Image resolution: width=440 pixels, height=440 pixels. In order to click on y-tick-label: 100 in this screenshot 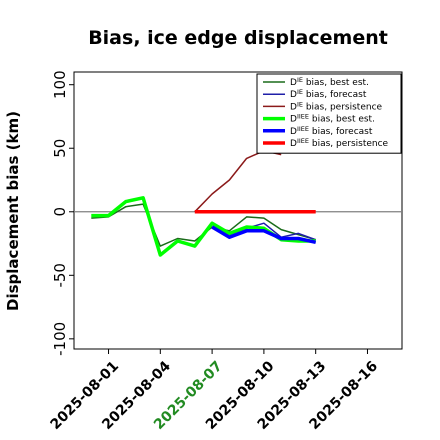, I will do `click(60, 84)`.